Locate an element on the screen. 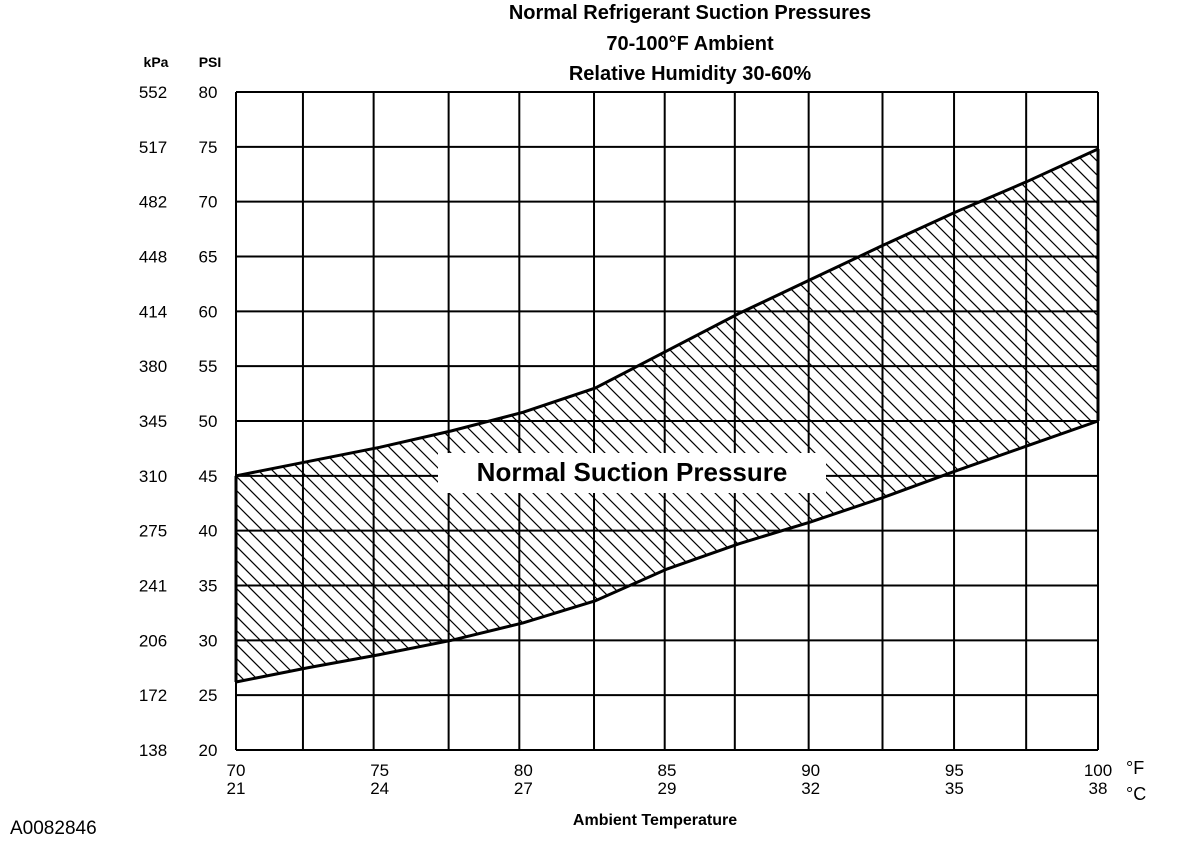 The image size is (1200, 848). x-tick-f-95: 95 is located at coordinates (954, 770).